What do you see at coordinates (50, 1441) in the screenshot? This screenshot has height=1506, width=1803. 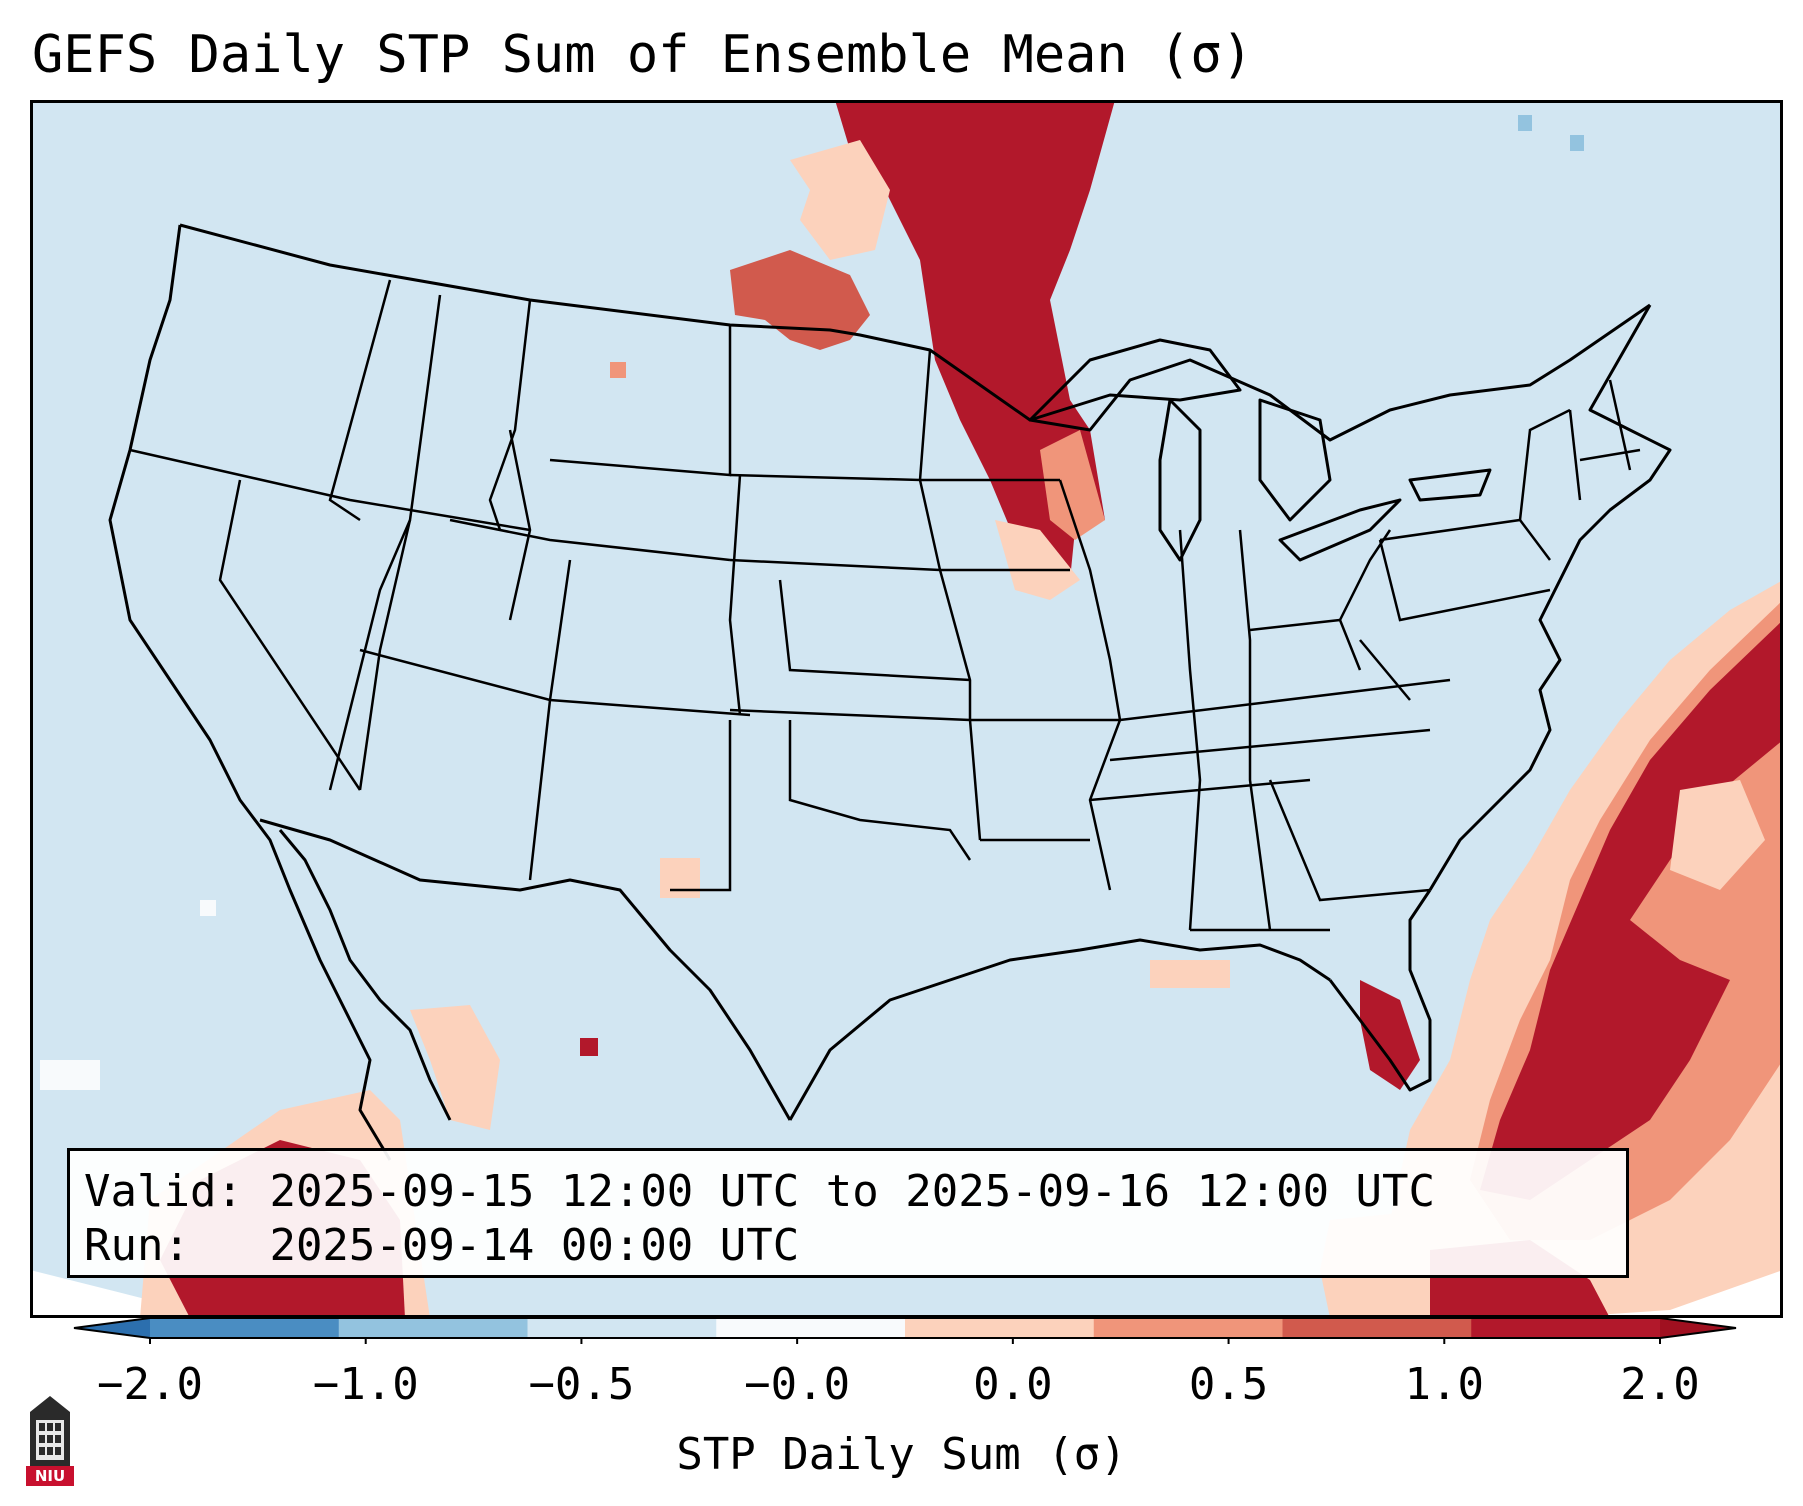 I see `niu-logo-icon: NIU` at bounding box center [50, 1441].